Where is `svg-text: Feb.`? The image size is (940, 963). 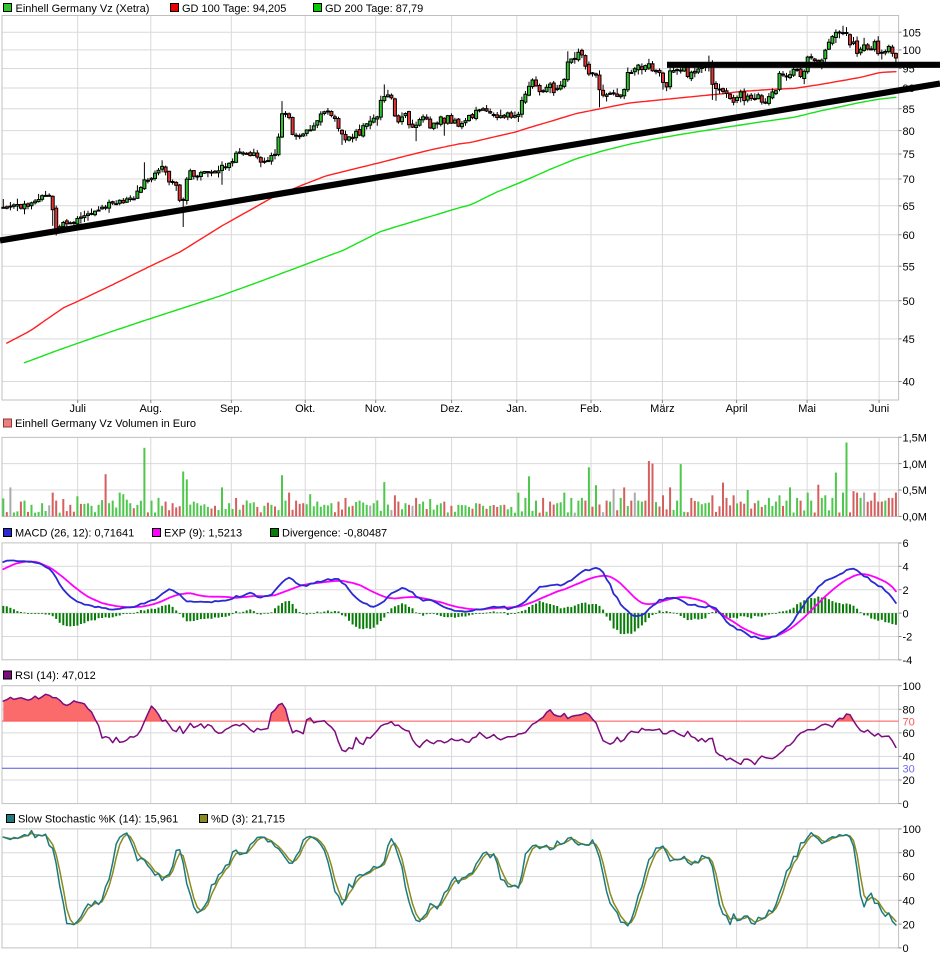
svg-text: Feb. is located at coordinates (591, 409).